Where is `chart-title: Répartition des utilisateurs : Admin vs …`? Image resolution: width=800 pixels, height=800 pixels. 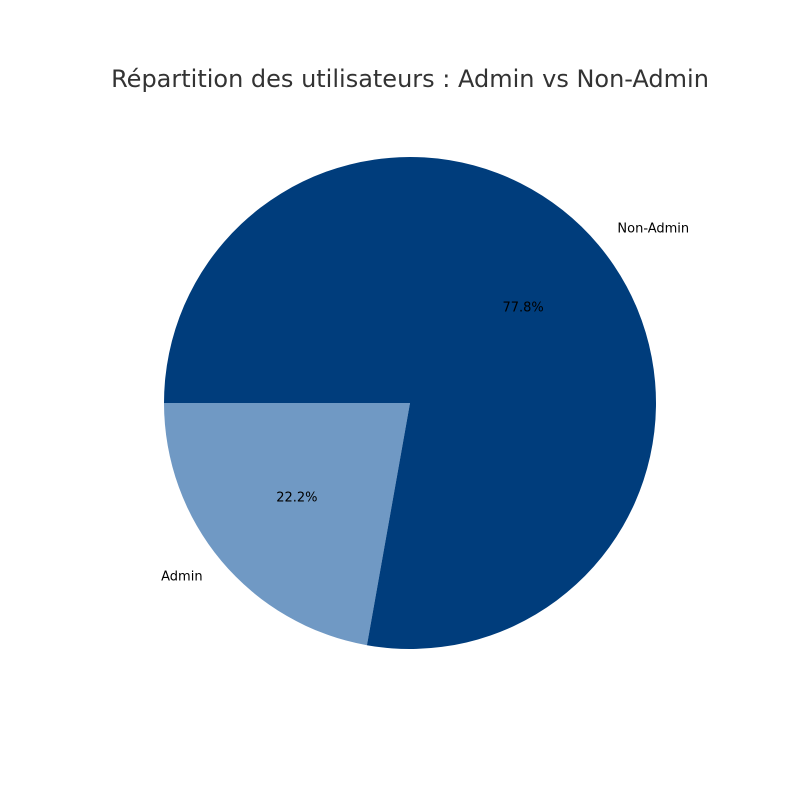
chart-title: Répartition des utilisateurs : Admin vs … is located at coordinates (410, 79).